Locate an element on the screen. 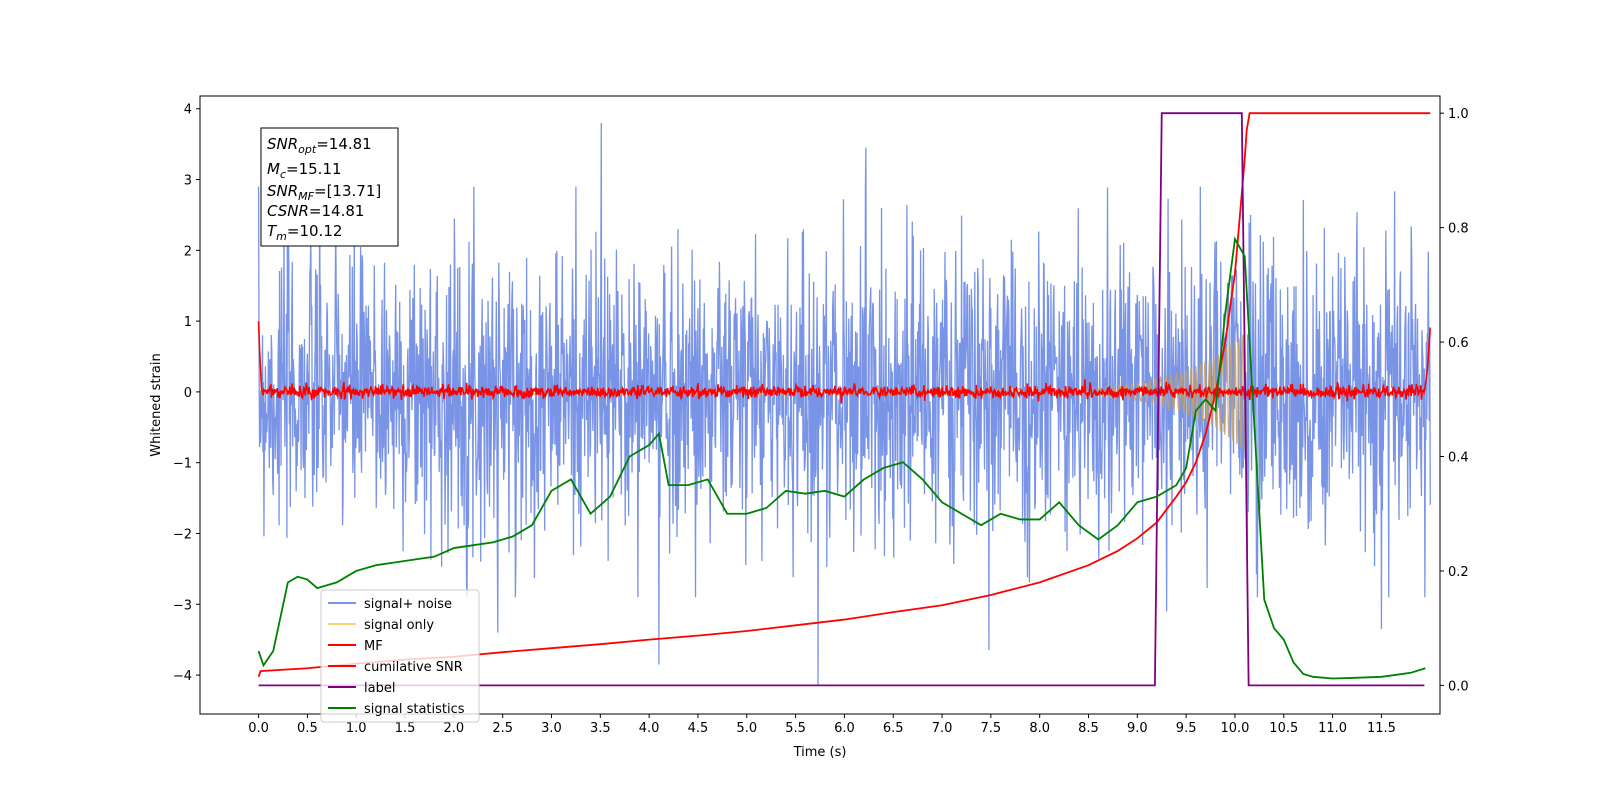 Image resolution: width=1600 pixels, height=800 pixels. x-tick-label: 7.5 is located at coordinates (991, 728).